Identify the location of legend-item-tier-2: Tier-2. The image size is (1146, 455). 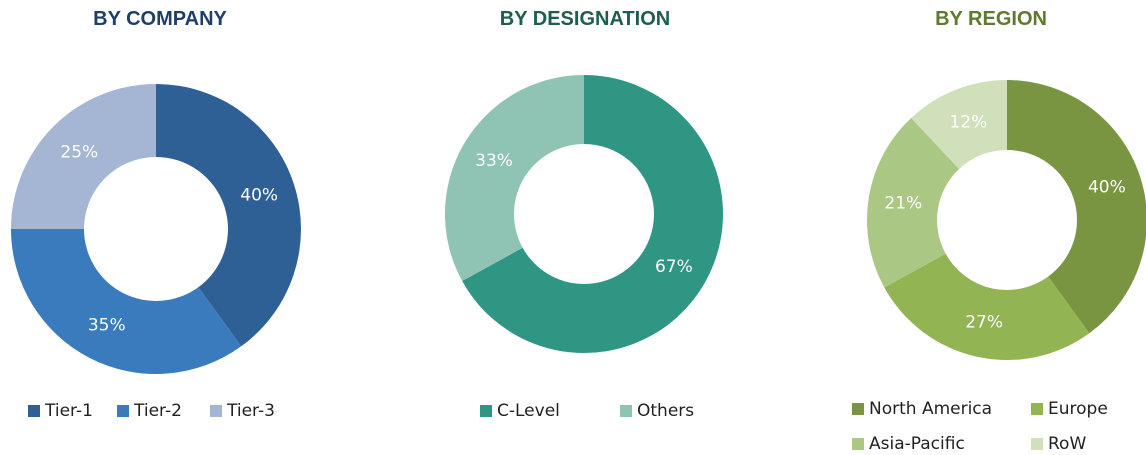
(149, 411).